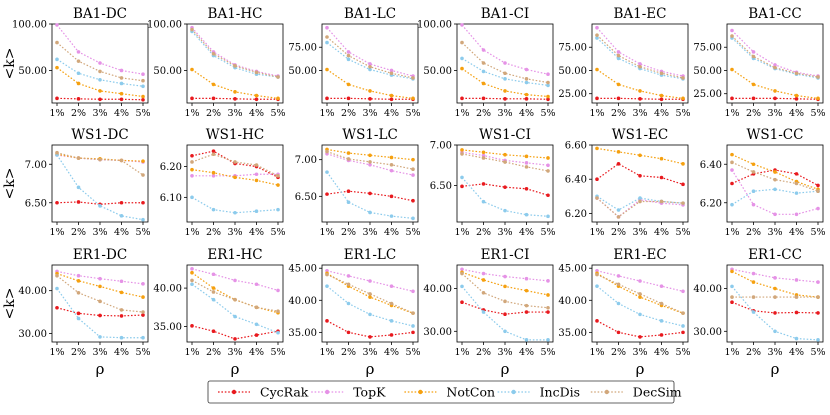 This screenshot has height=415, width=830. I want to click on y-tick-label: 40.00, so click(167, 289).